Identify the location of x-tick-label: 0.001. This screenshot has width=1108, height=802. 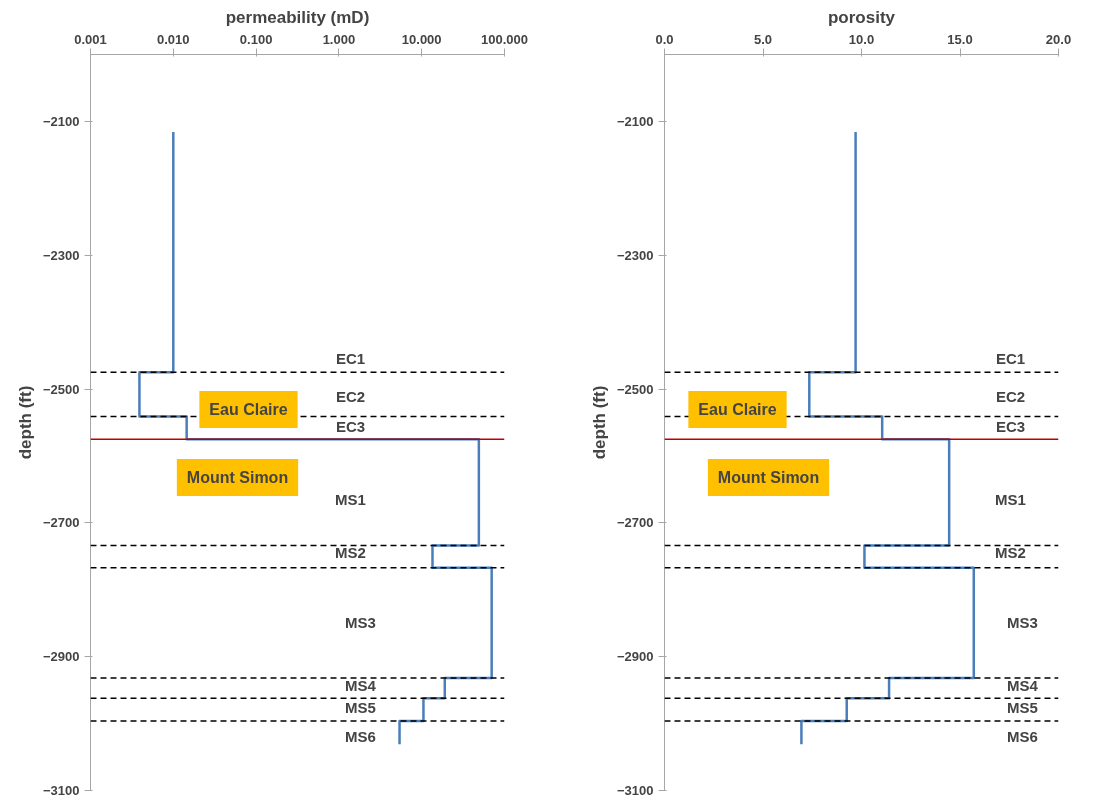
(90, 39).